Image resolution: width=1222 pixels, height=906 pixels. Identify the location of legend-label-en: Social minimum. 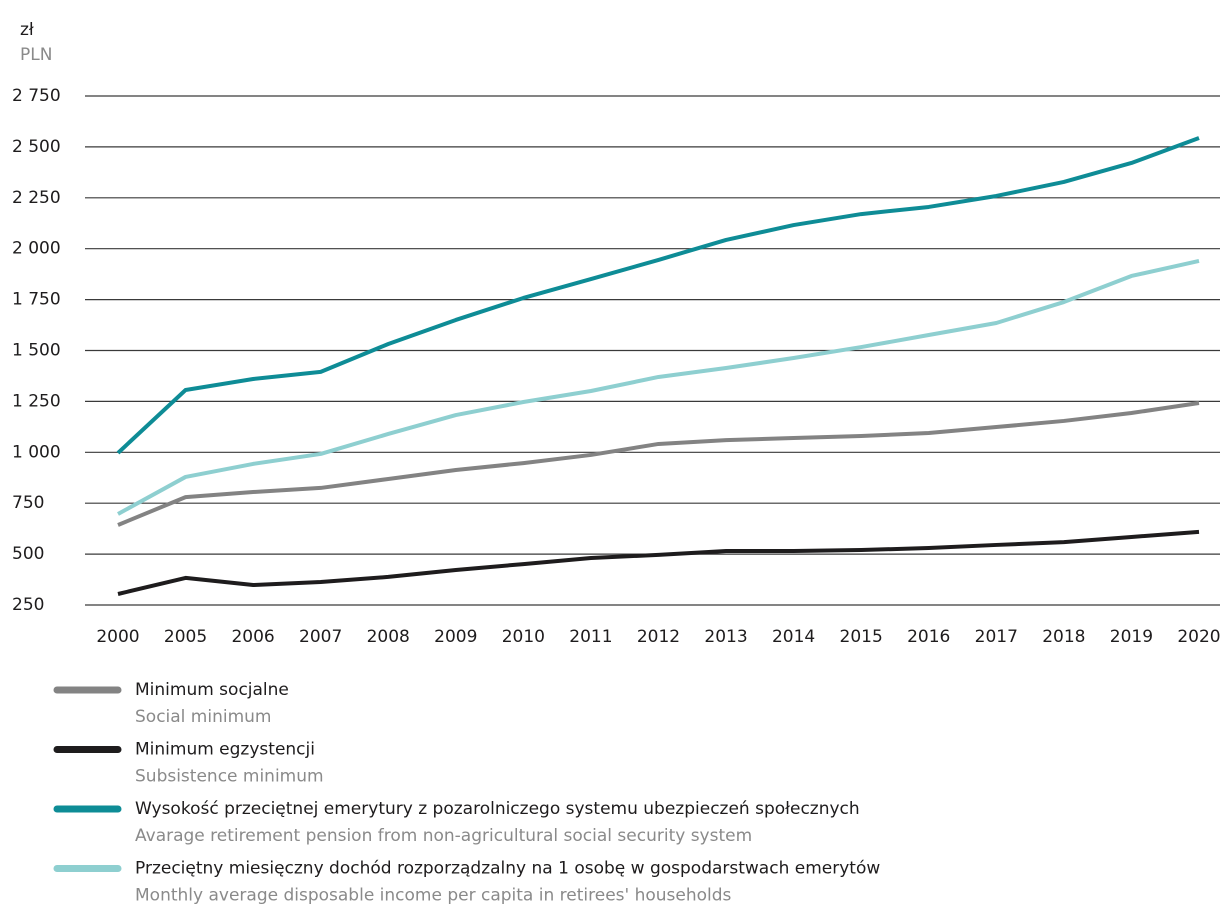
(203, 717).